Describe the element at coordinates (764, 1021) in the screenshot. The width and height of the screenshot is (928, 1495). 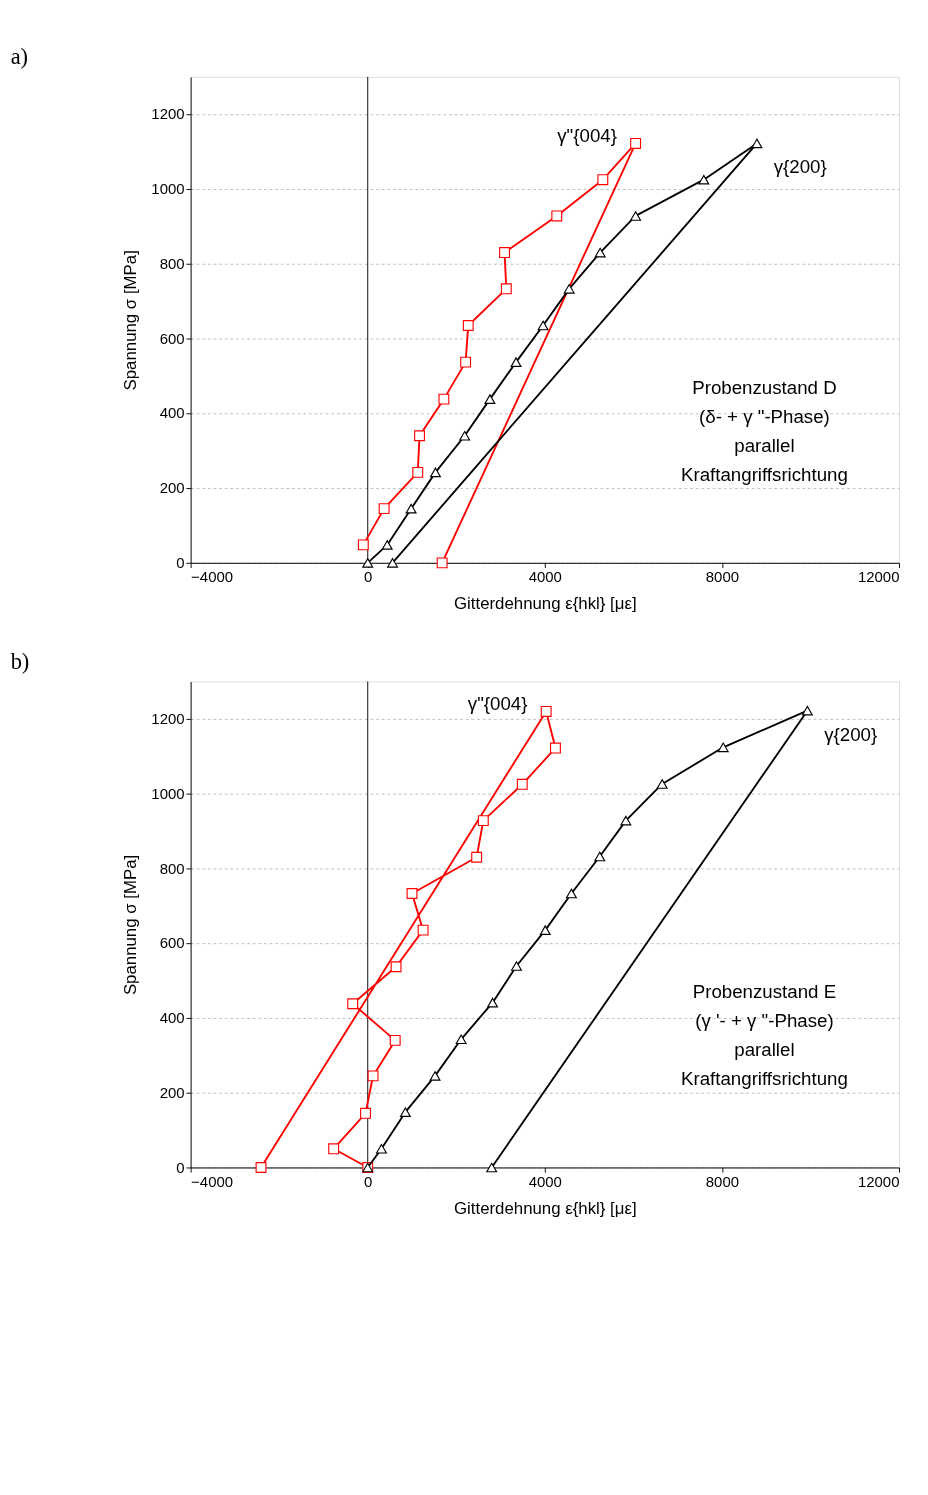
I see `annotation: (γ '- + γ "-Phase)` at that location.